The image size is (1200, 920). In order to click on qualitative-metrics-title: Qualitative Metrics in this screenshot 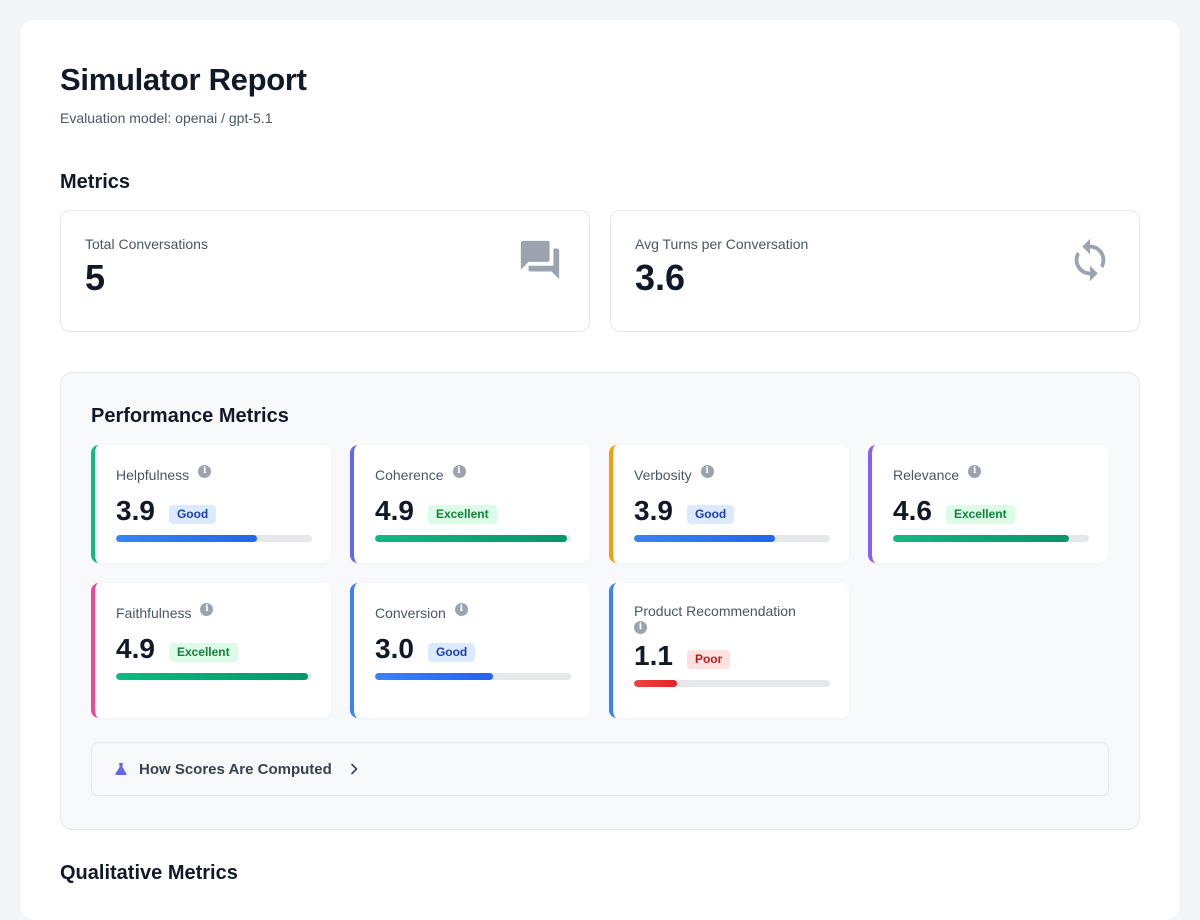, I will do `click(149, 873)`.